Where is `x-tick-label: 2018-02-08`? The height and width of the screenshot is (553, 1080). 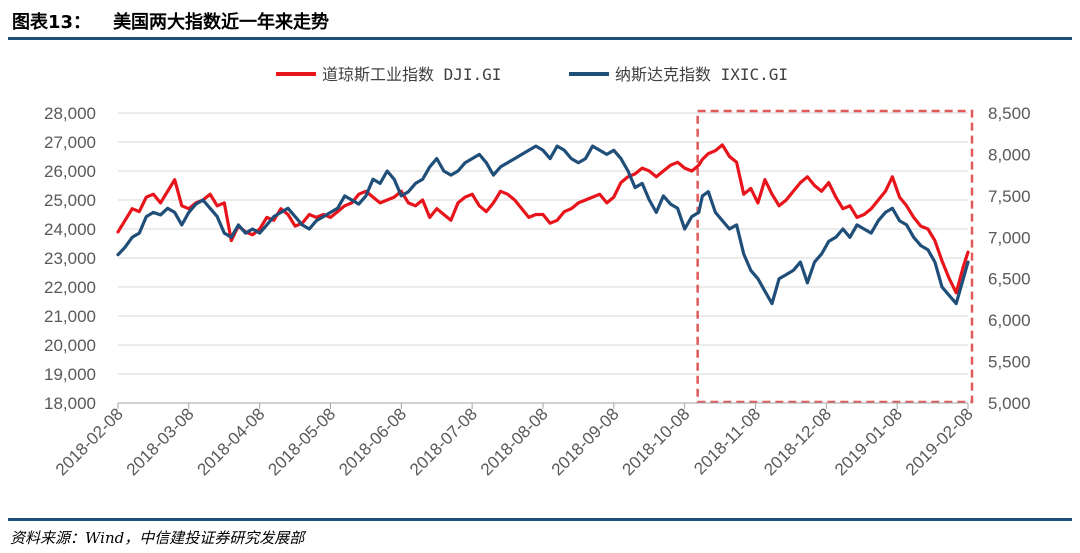
x-tick-label: 2018-02-08 is located at coordinates (89, 441).